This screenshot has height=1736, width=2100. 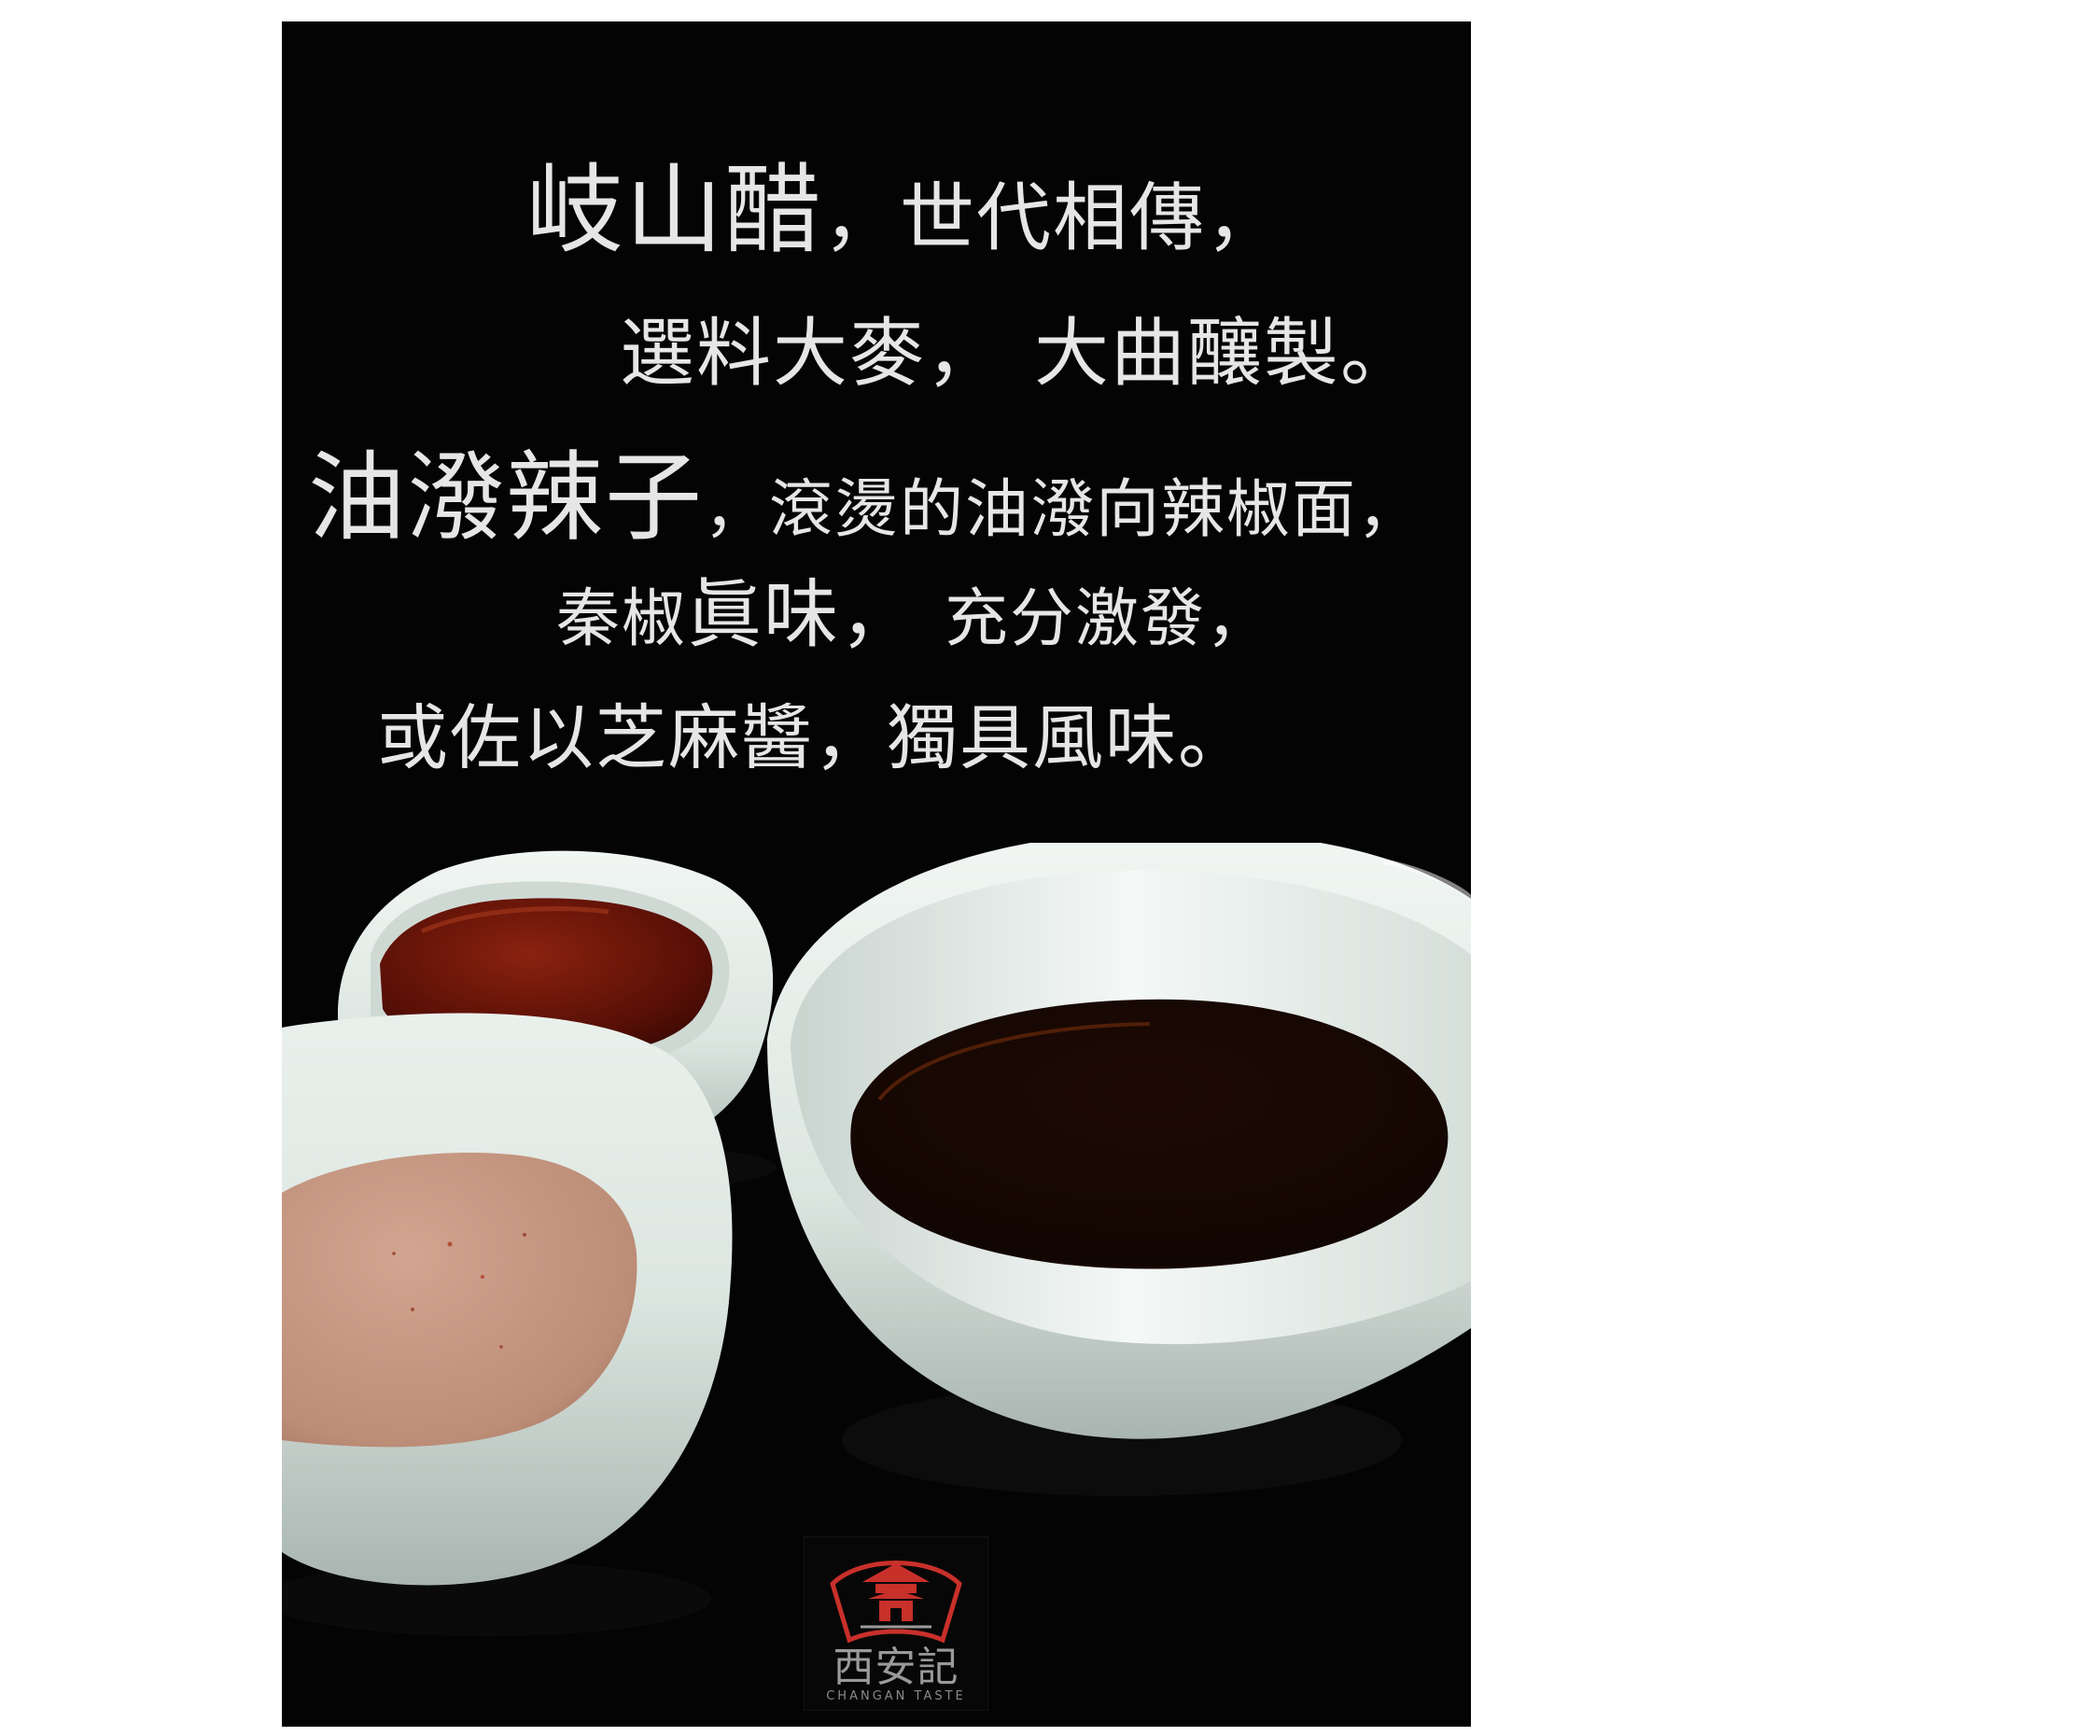 What do you see at coordinates (506, 497) in the screenshot?
I see `line-3-headword: 油潑辣子` at bounding box center [506, 497].